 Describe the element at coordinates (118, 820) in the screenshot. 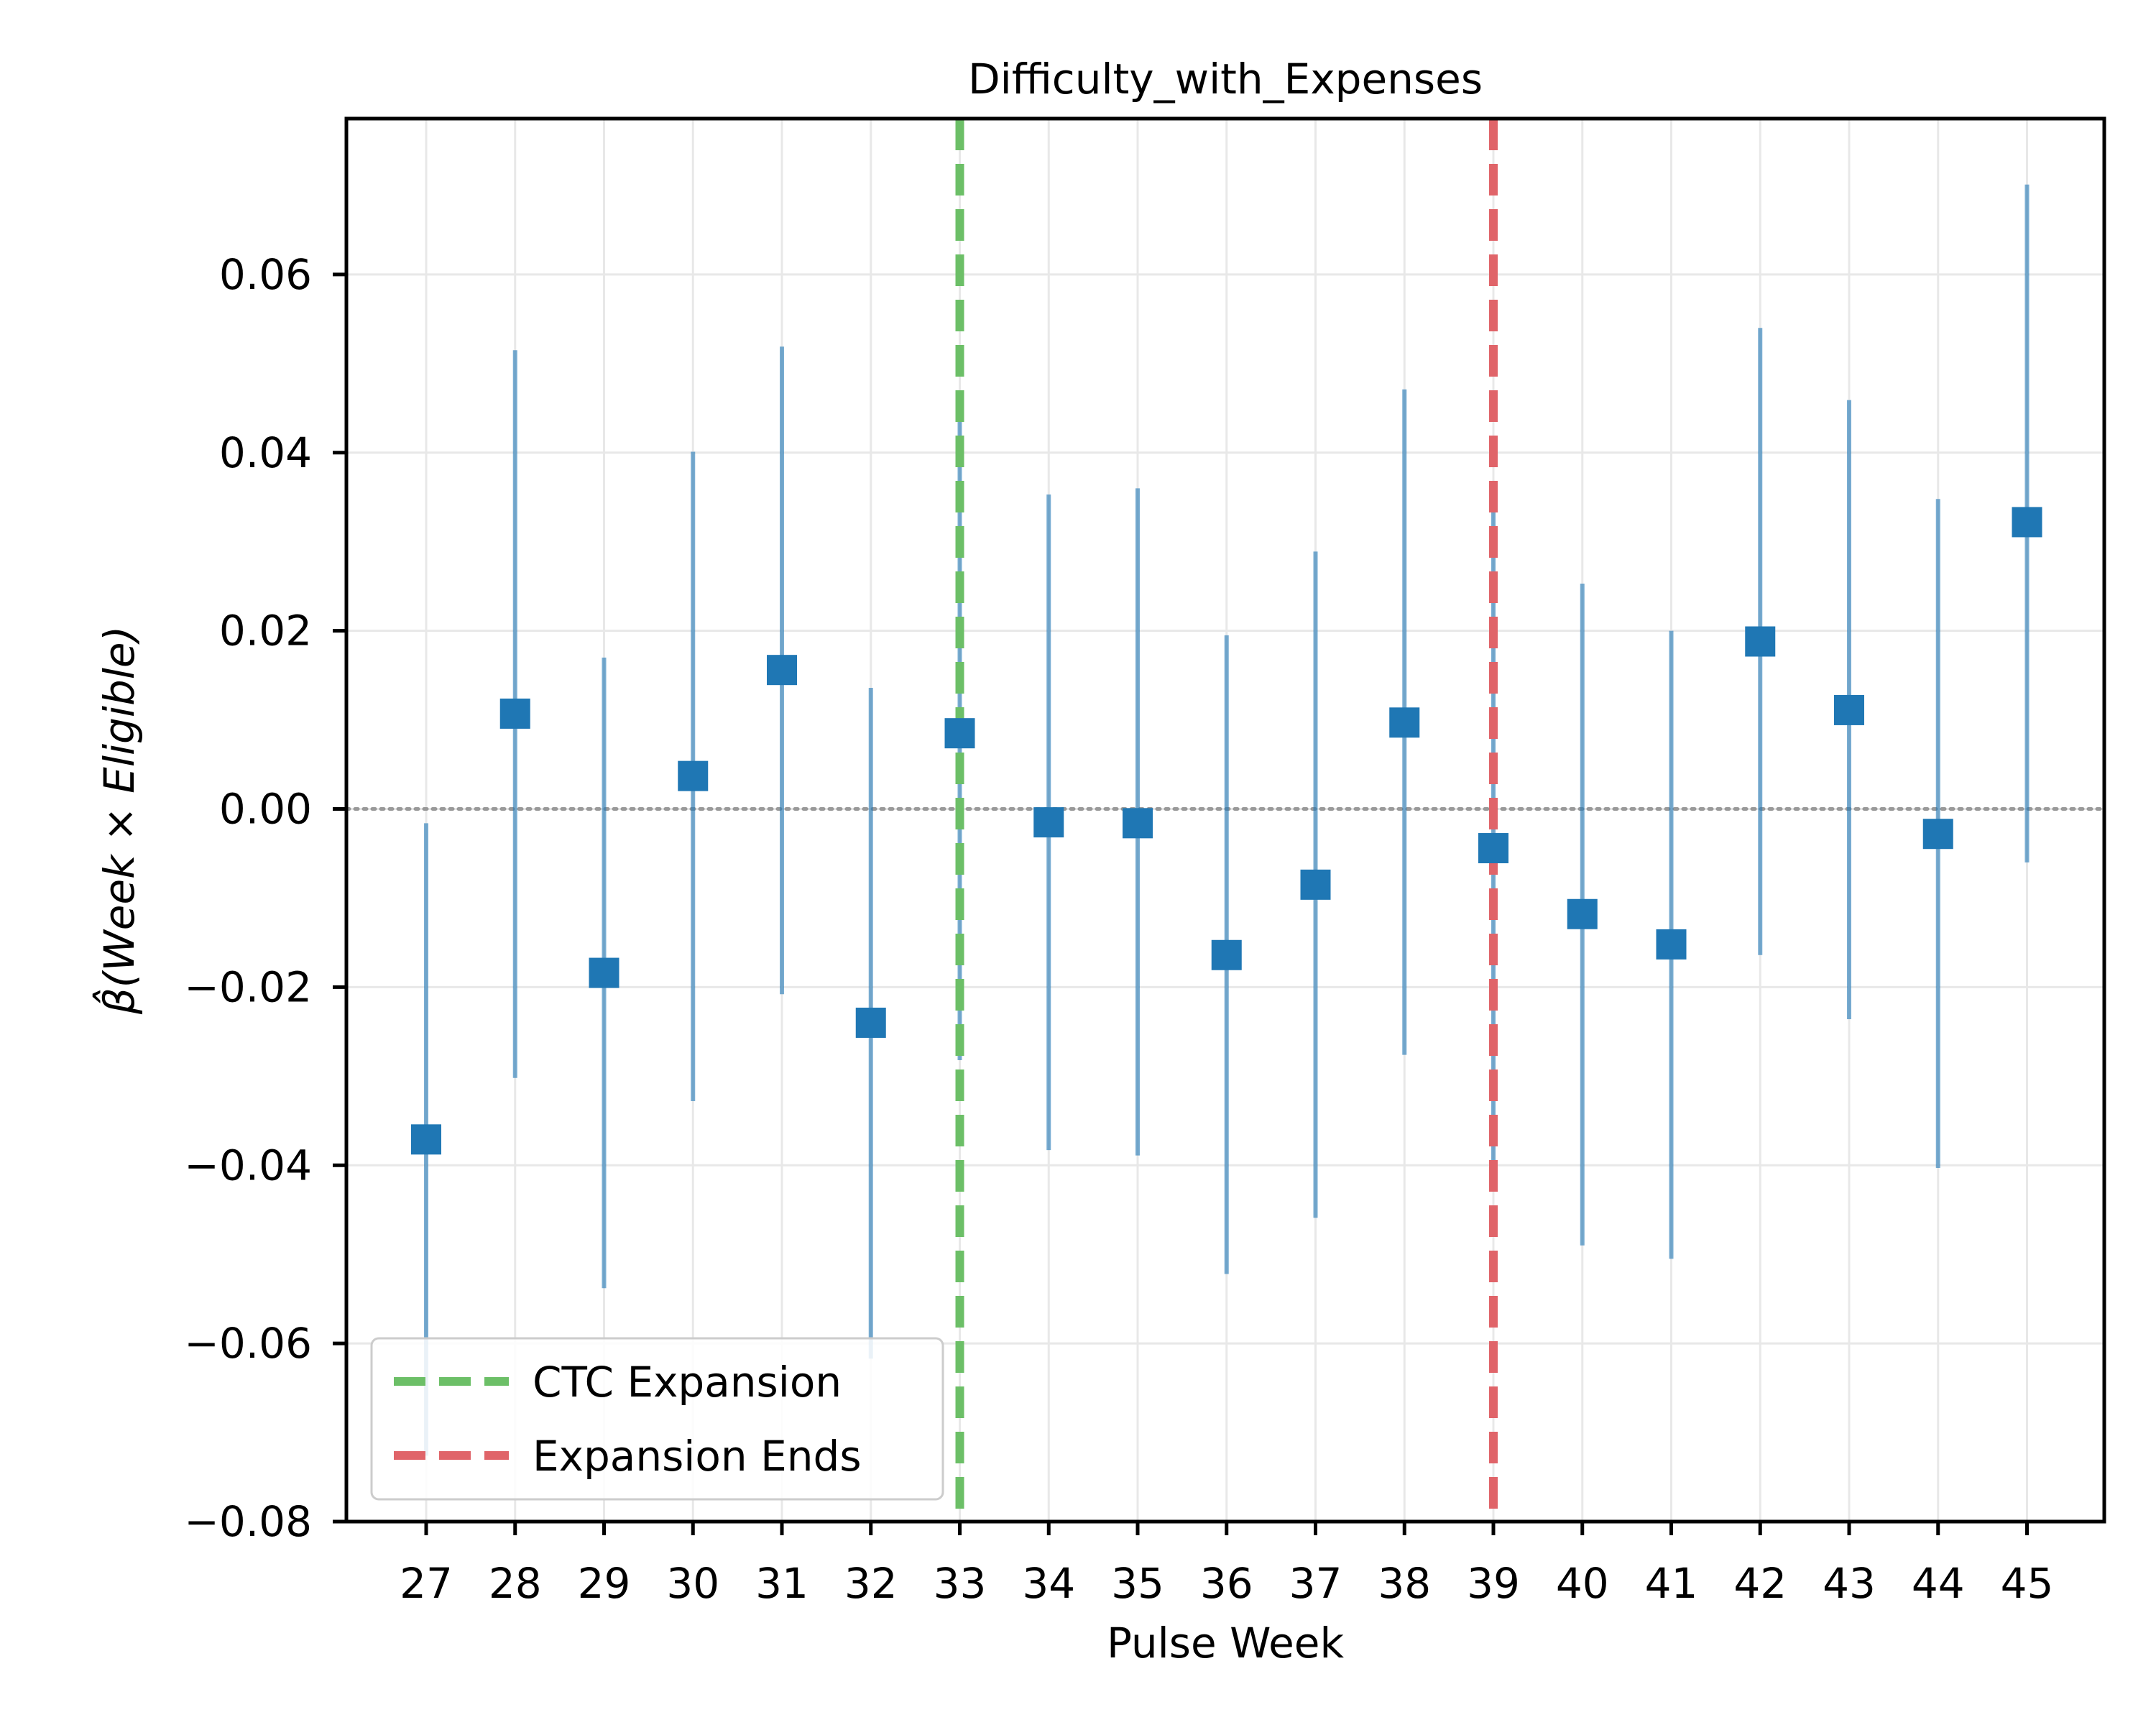

I see `y-axis-label: β̂(Week × Eligible)` at that location.